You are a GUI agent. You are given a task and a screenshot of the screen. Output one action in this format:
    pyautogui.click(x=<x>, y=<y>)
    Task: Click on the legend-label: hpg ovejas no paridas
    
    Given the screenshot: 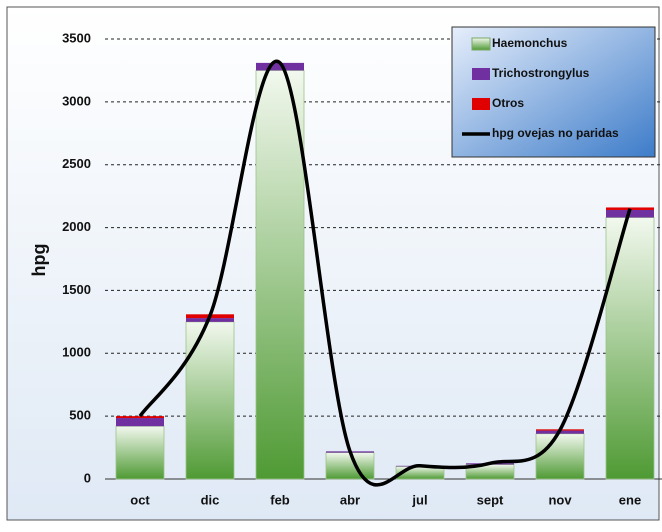 What is the action you would take?
    pyautogui.click(x=555, y=133)
    